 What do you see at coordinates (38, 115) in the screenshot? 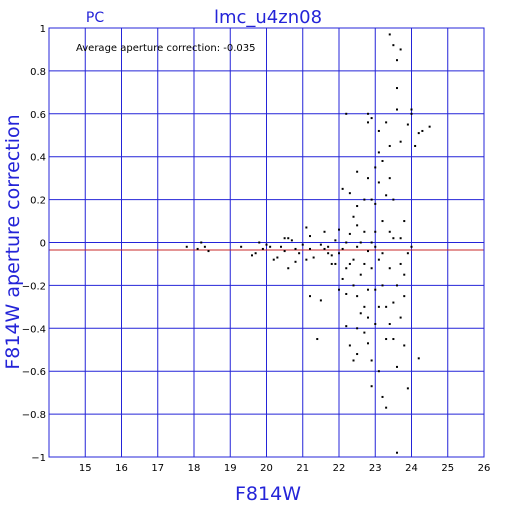
I see `y-tick-label: 0.6` at bounding box center [38, 115].